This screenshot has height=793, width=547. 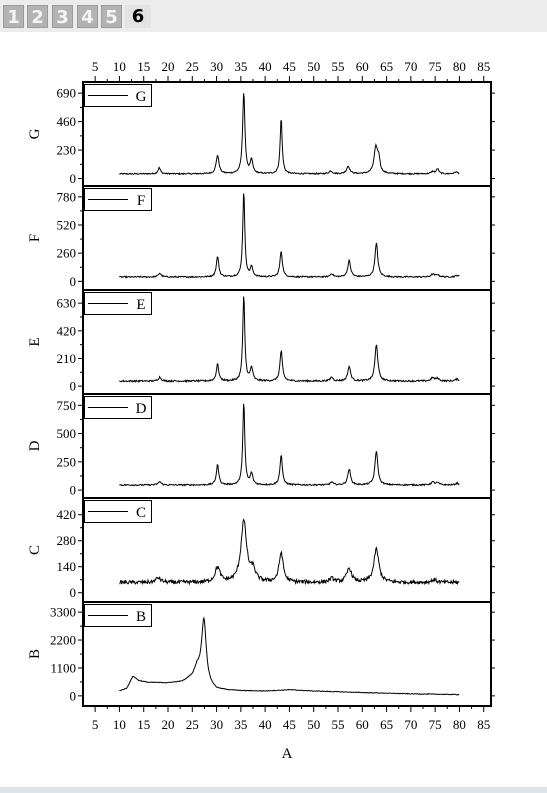 I want to click on tab-bar: 1 2 3 4 5 6, so click(x=273, y=16).